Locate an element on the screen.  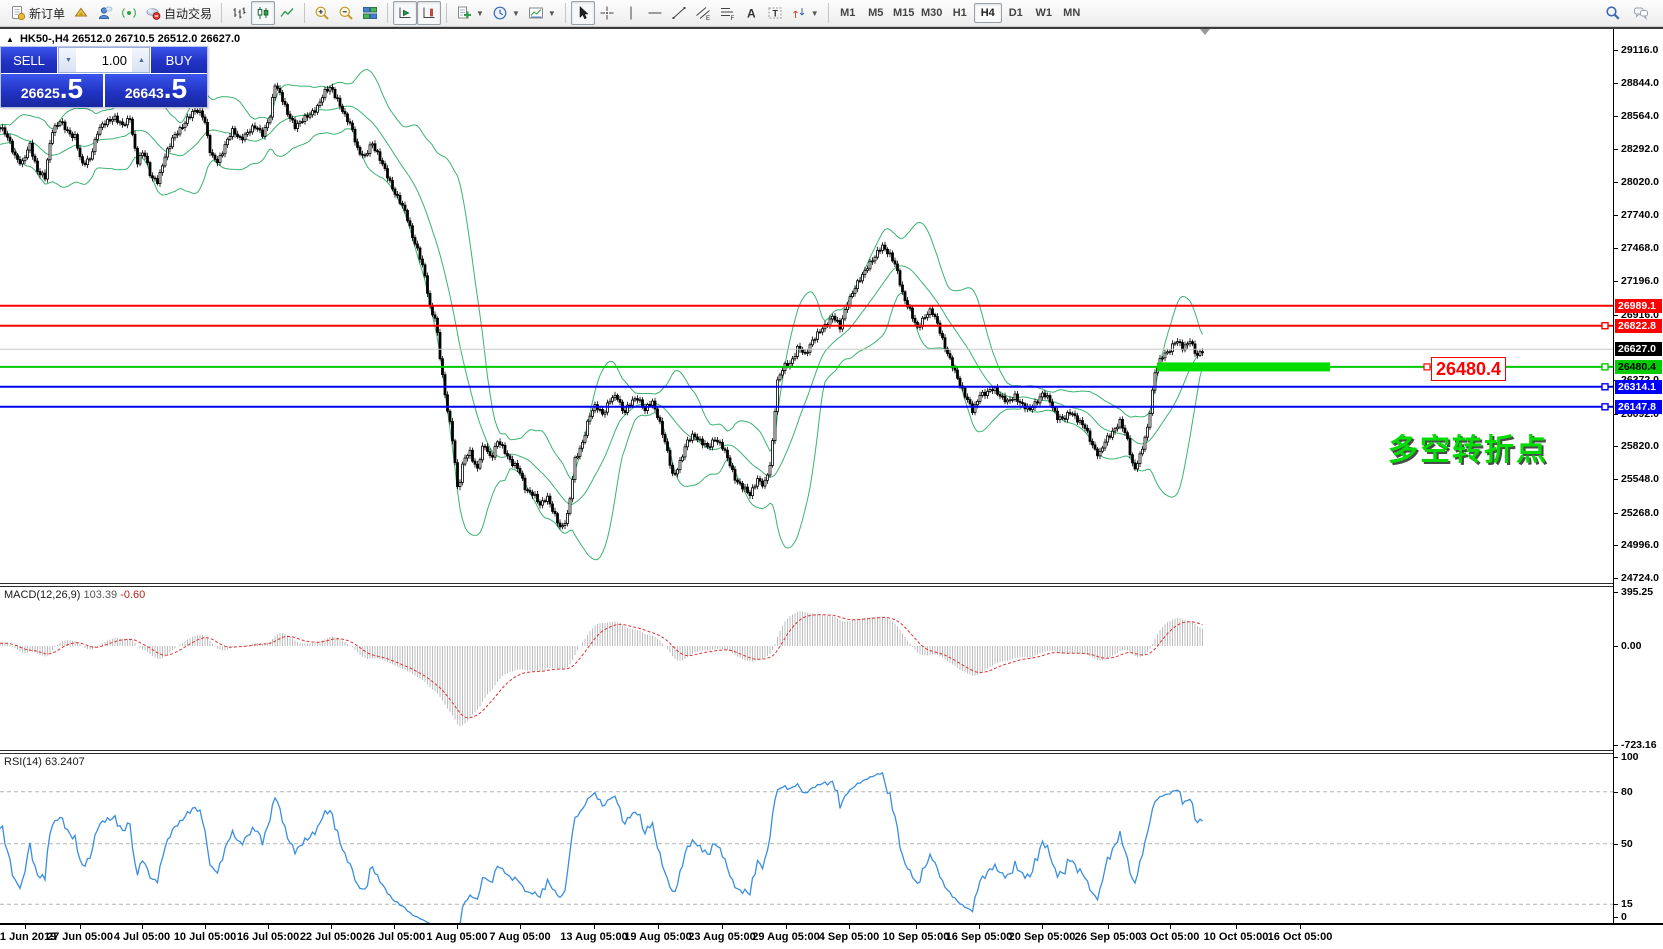
horizontal-line-button is located at coordinates (655, 13).